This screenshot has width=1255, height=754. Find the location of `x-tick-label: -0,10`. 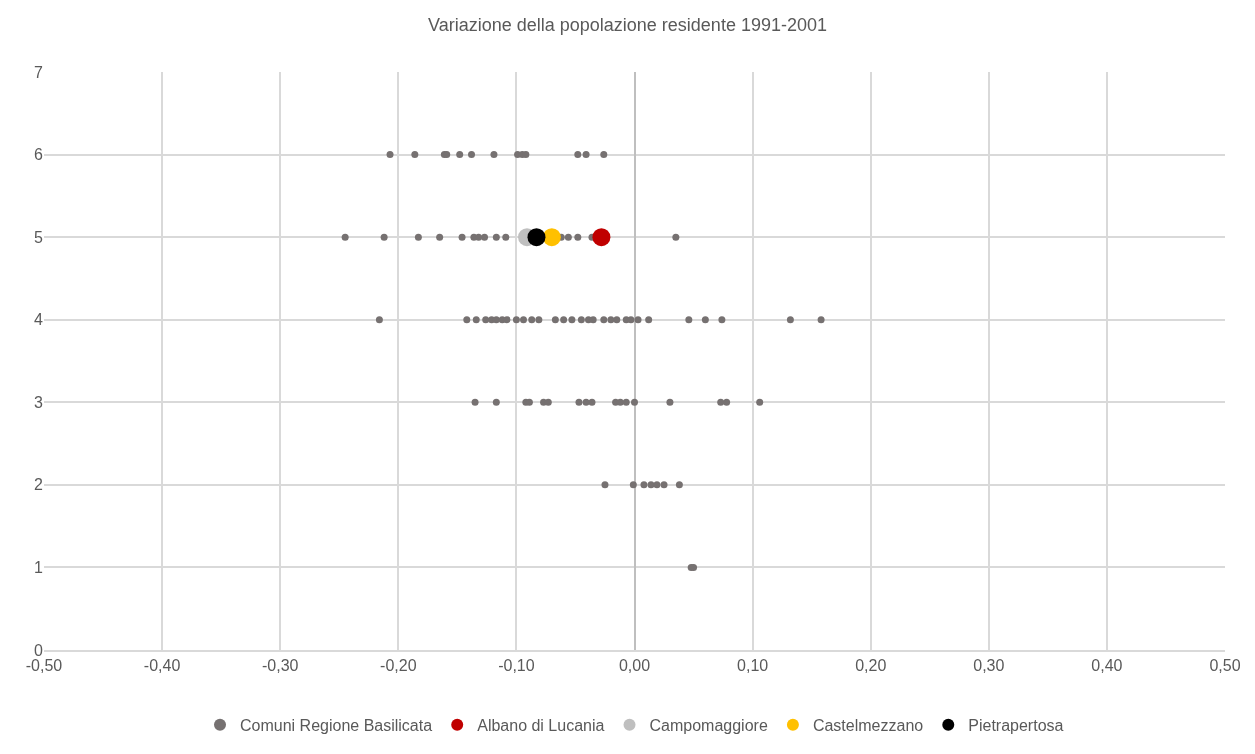

x-tick-label: -0,10 is located at coordinates (516, 666).